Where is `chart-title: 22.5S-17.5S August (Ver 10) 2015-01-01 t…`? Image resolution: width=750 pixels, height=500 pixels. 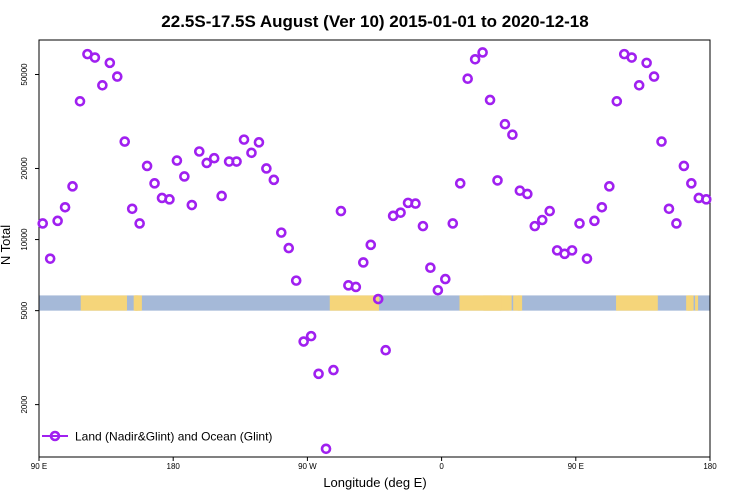
chart-title: 22.5S-17.5S August (Ver 10) 2015-01-01 t… is located at coordinates (374, 21).